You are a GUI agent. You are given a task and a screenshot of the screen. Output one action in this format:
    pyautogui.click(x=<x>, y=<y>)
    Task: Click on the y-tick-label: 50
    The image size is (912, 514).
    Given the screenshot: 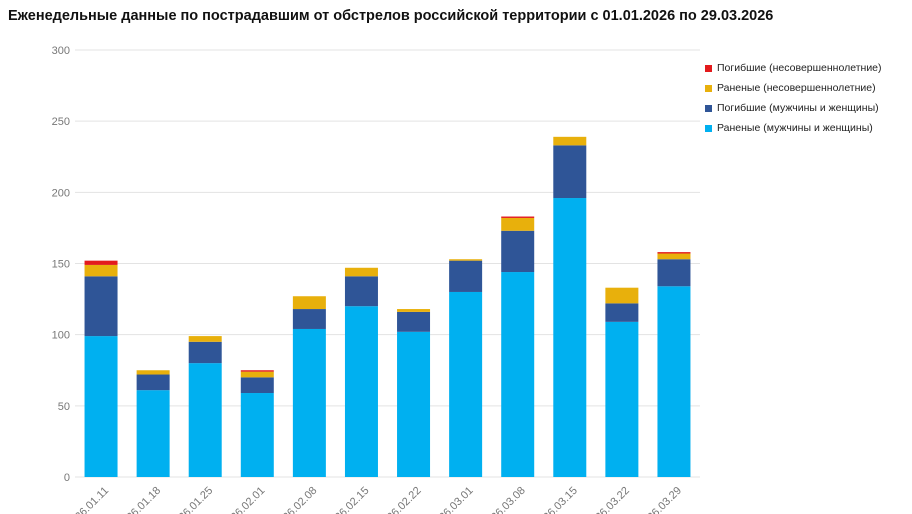 What is the action you would take?
    pyautogui.click(x=64, y=407)
    